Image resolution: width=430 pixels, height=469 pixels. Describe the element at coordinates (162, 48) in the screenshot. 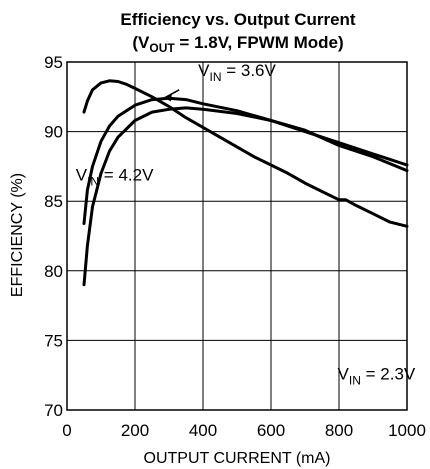

I see `chart-title-line2-sub: OUT` at that location.